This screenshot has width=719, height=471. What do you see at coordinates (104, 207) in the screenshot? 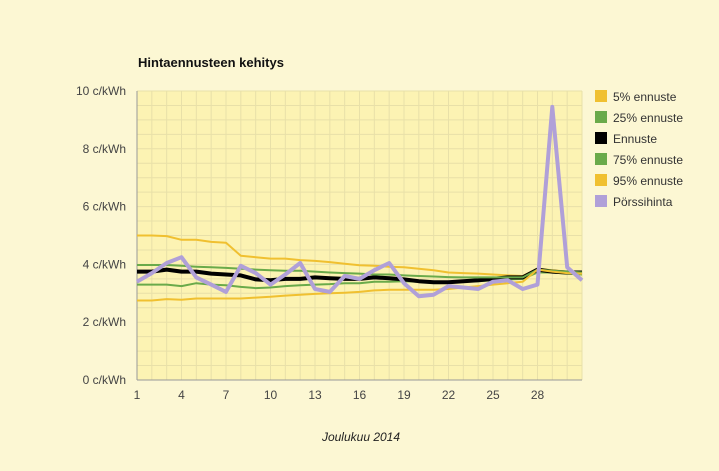
I see `y-tick-label: 6 c/kWh` at bounding box center [104, 207].